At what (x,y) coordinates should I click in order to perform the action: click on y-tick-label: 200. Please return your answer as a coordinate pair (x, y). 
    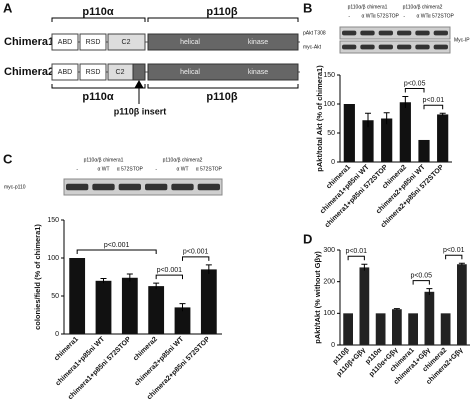
    Looking at the image, I should click on (329, 282).